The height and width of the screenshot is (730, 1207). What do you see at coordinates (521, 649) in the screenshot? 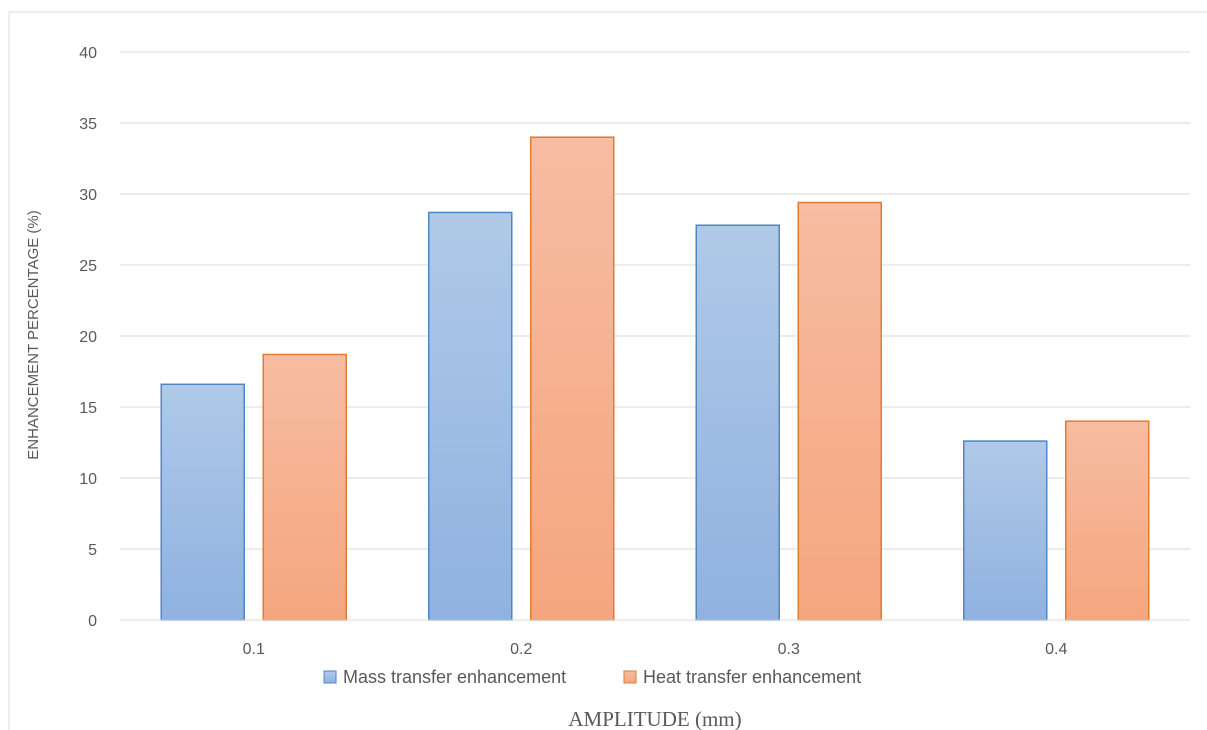
I see `x-tick-label: 0.2` at bounding box center [521, 649].